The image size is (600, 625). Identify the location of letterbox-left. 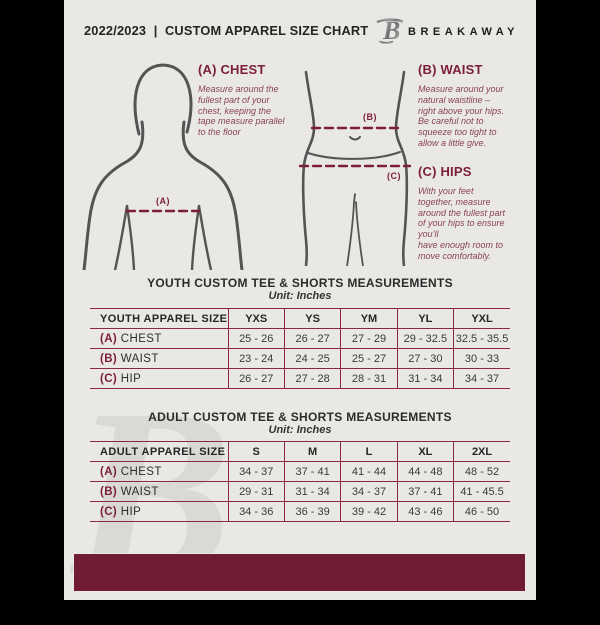
(32, 300).